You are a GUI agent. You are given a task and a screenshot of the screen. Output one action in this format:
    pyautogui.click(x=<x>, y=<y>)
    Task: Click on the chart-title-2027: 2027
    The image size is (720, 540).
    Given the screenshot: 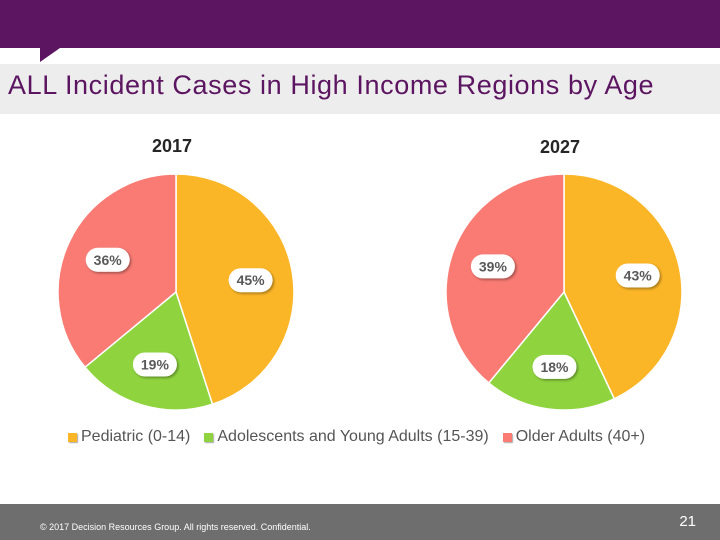 What is the action you would take?
    pyautogui.click(x=560, y=147)
    